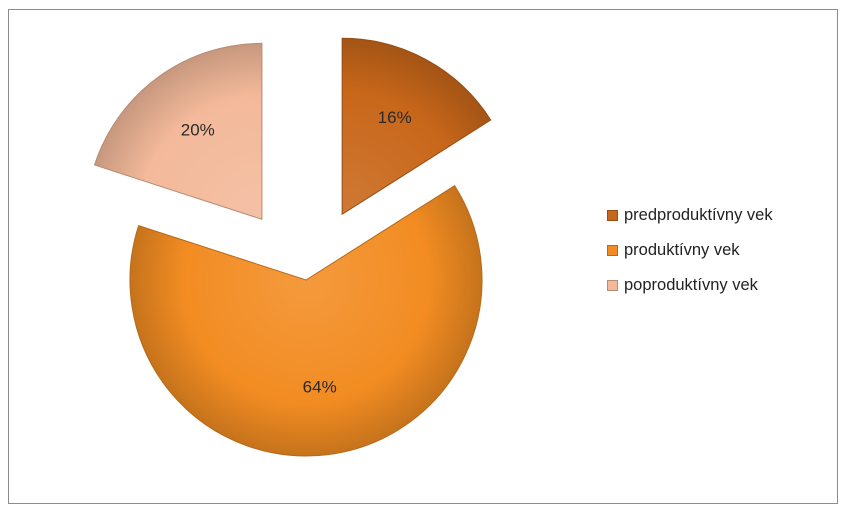  I want to click on legend-swatch-produktivny, so click(612, 250).